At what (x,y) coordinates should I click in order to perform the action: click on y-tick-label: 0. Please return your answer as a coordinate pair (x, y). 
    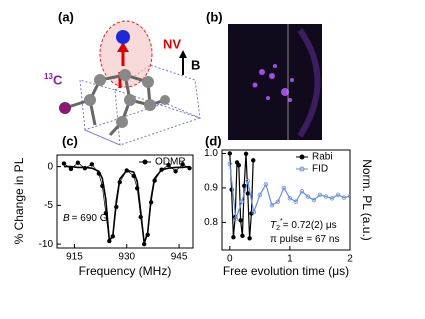
    Looking at the image, I should click on (50, 166).